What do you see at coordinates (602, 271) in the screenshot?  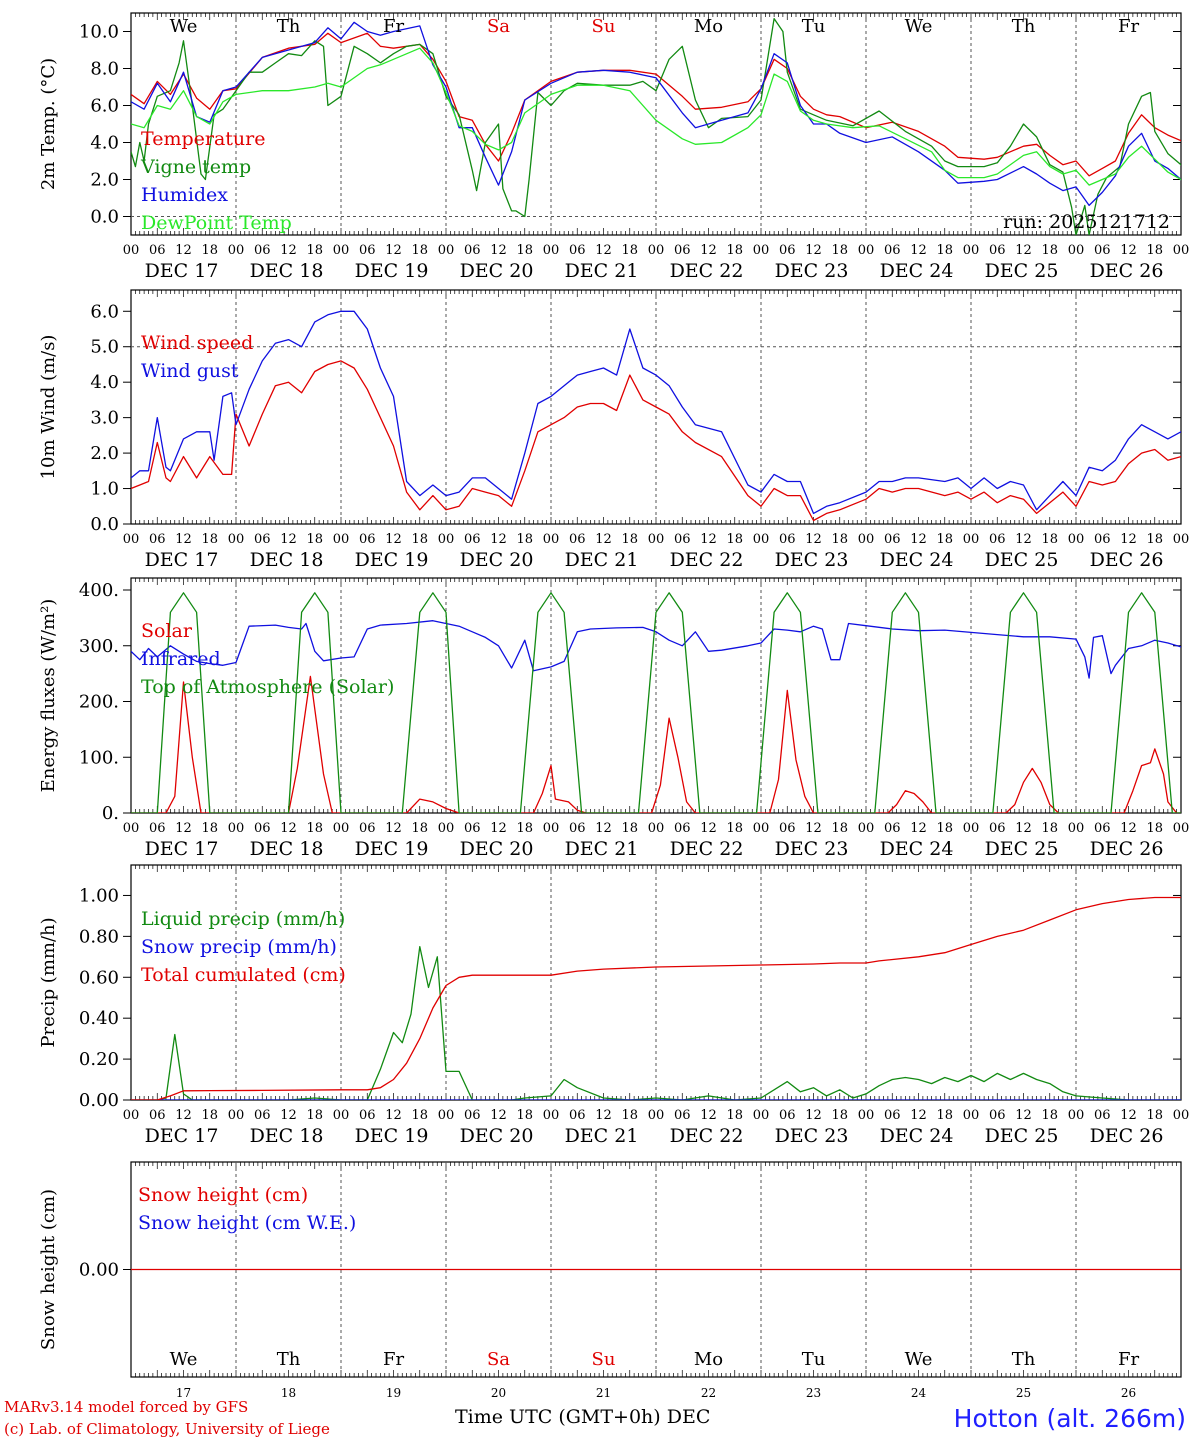 I see `date-label: DEC 21` at bounding box center [602, 271].